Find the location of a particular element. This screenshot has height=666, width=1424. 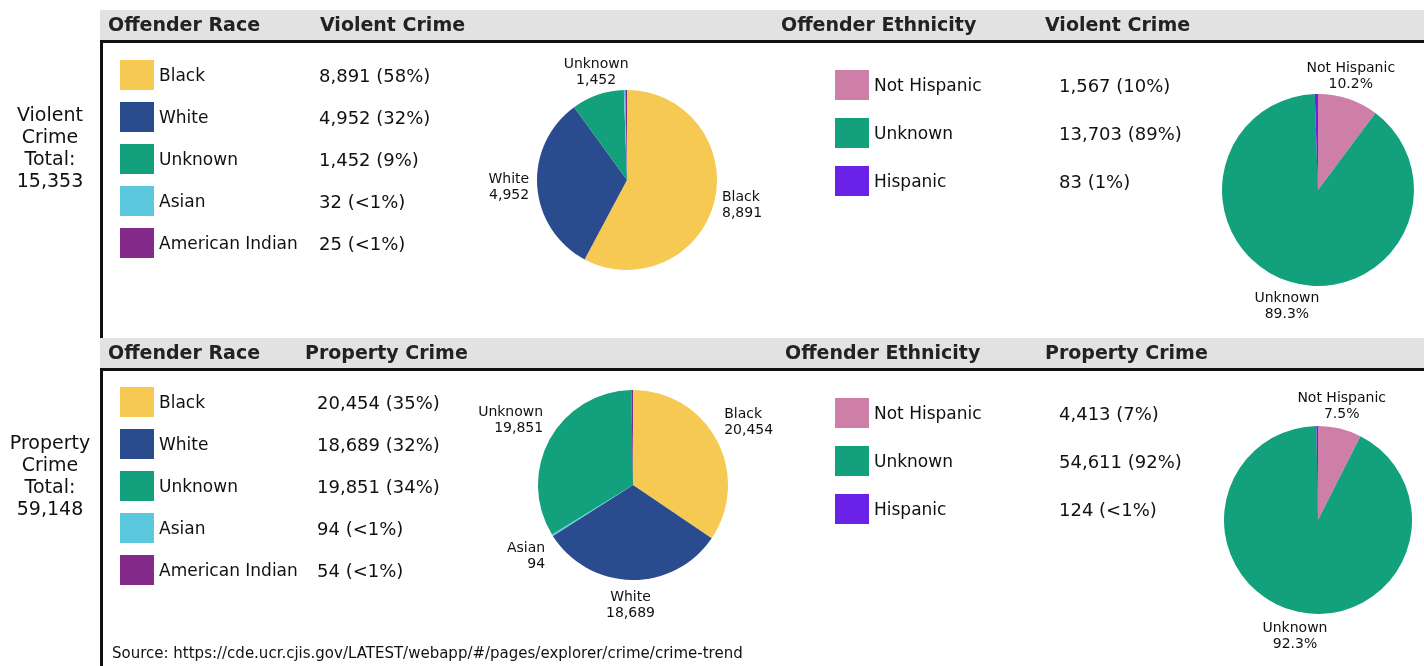

data-label: 83 (1%) is located at coordinates (1095, 181).